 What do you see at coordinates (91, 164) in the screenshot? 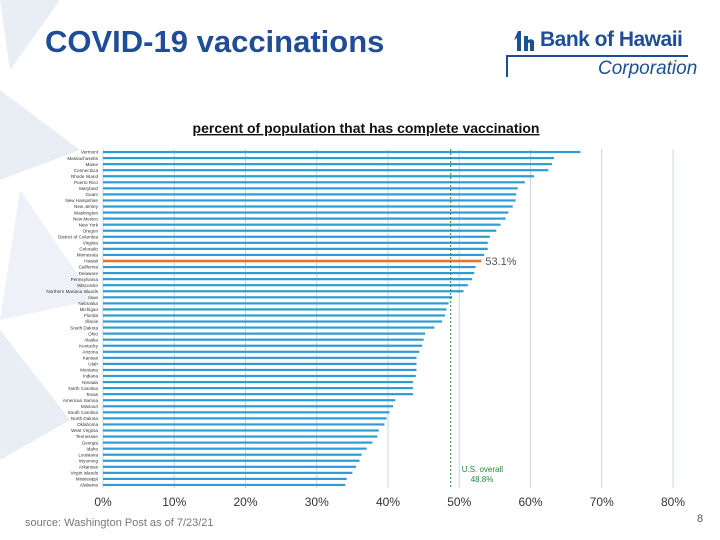
I see `category-label: Maine` at bounding box center [91, 164].